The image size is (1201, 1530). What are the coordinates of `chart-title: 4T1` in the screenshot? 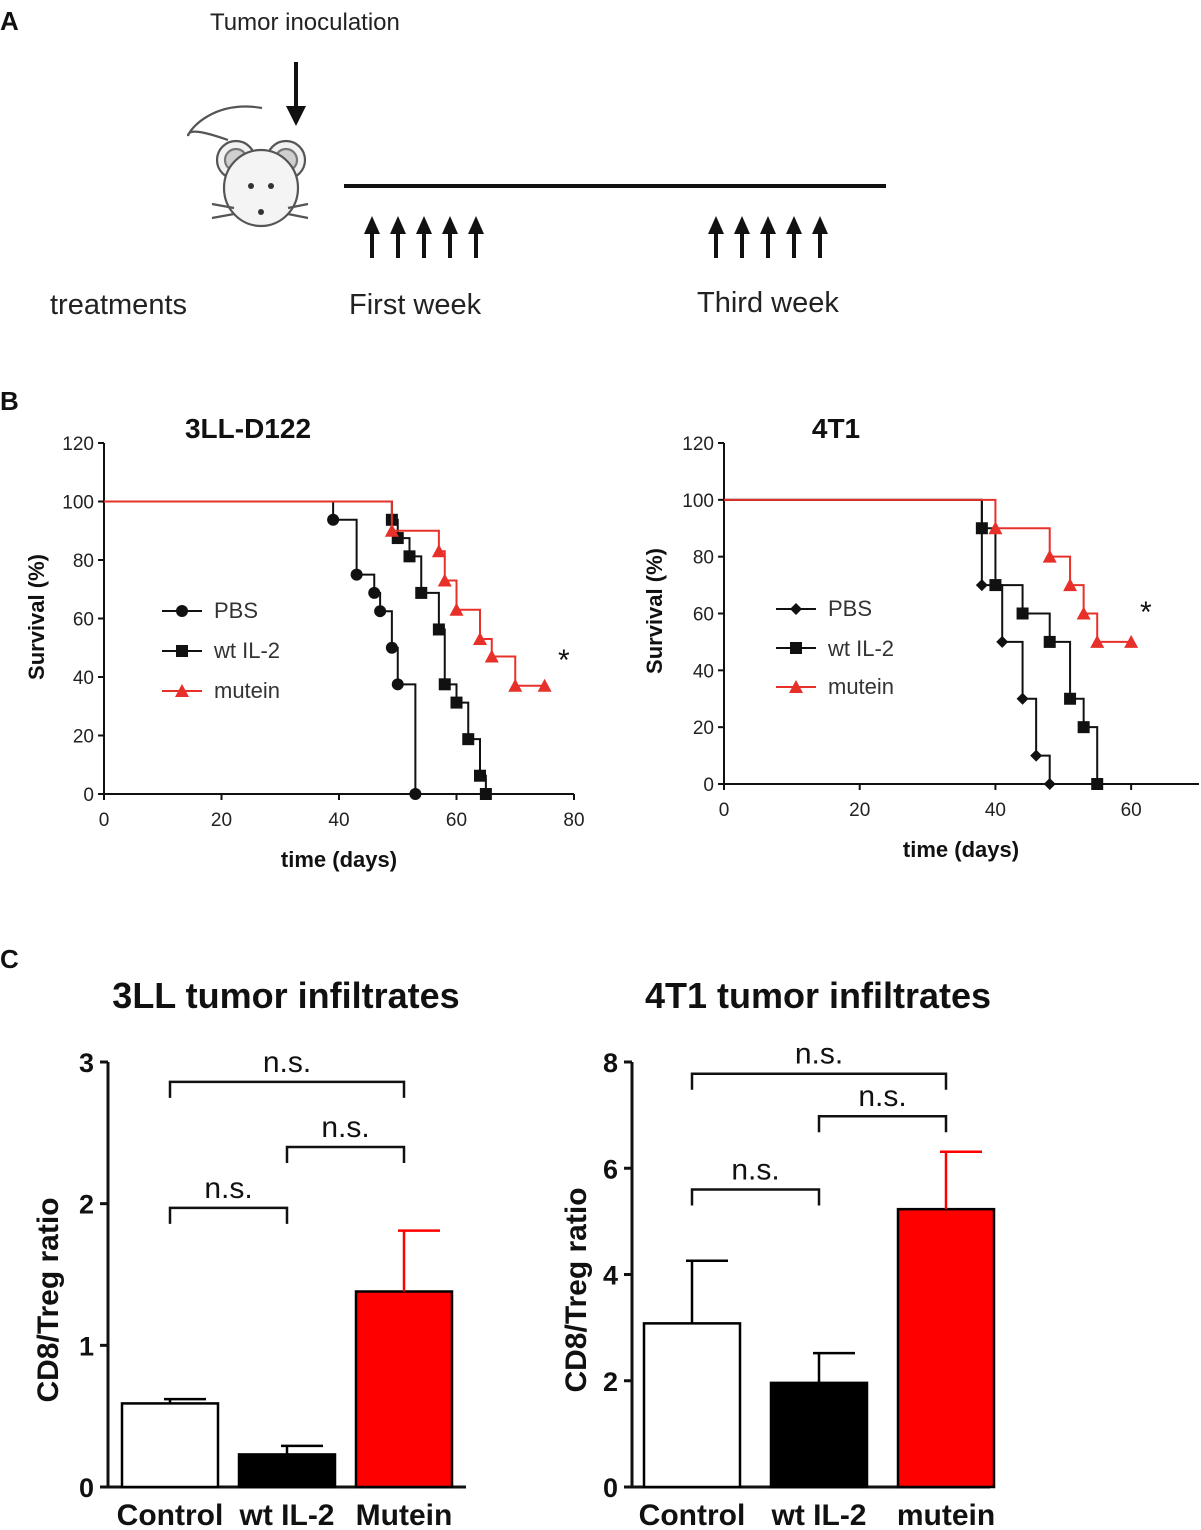 It's located at (836, 428).